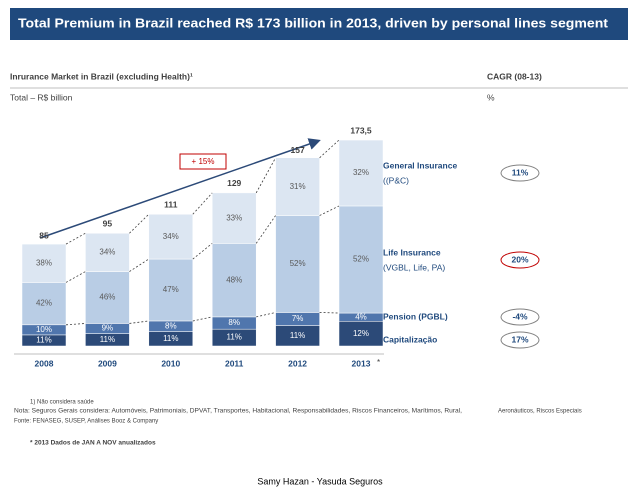 This screenshot has height=493, width=638. What do you see at coordinates (234, 363) in the screenshot?
I see `x-tick-label: 2011` at bounding box center [234, 363].